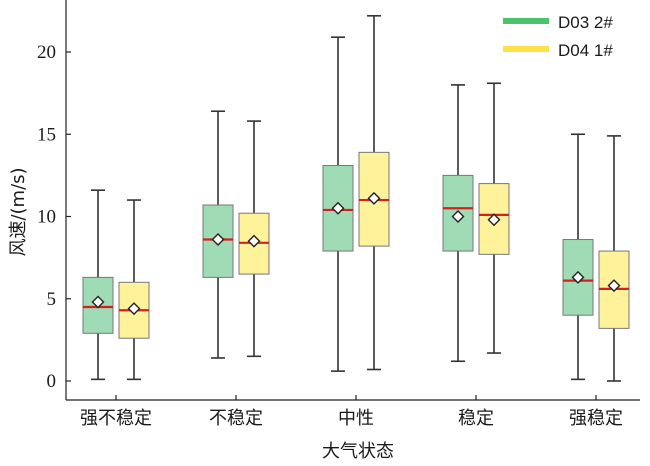 The image size is (650, 466). I want to click on y-tick-label: 10, so click(46, 217).